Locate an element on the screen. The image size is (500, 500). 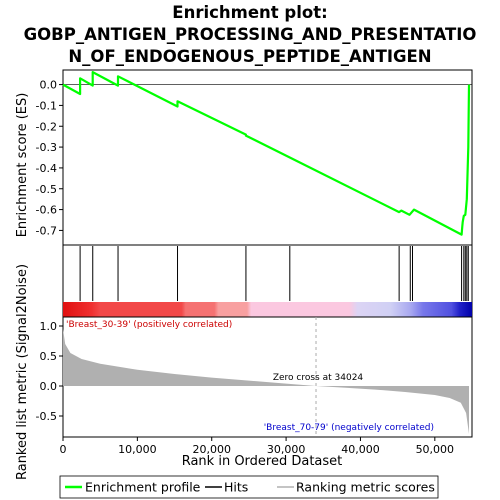
rank-colorbar is located at coordinates (267, 309).